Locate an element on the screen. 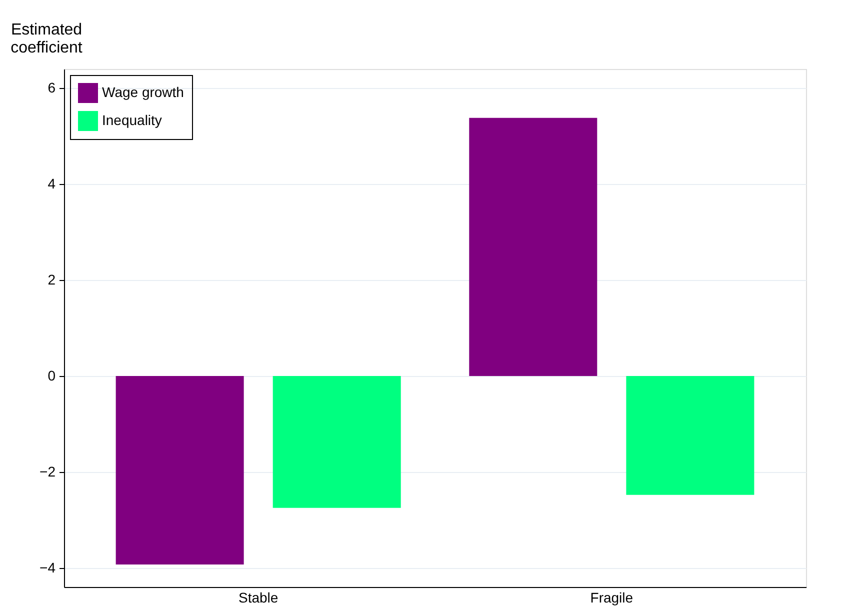  x-tick-label: Fragile is located at coordinates (612, 598).